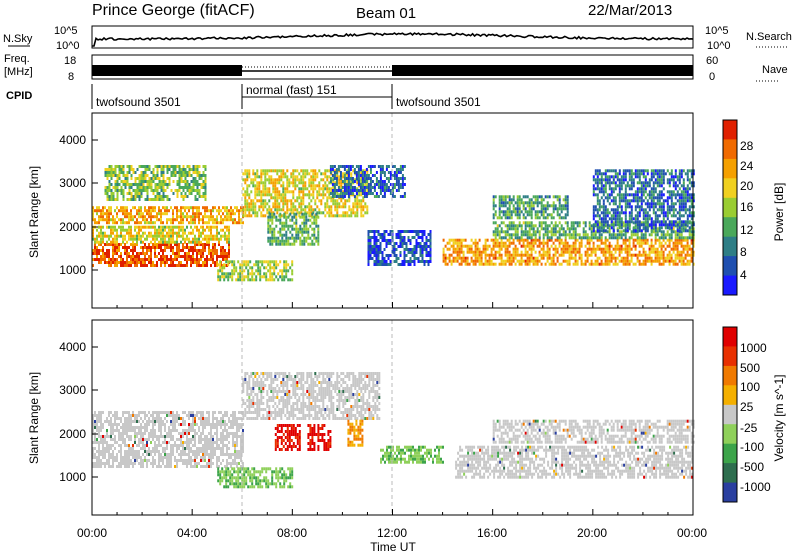 The width and height of the screenshot is (800, 554). What do you see at coordinates (769, 37) in the screenshot?
I see `nsearch-label: N.Search` at bounding box center [769, 37].